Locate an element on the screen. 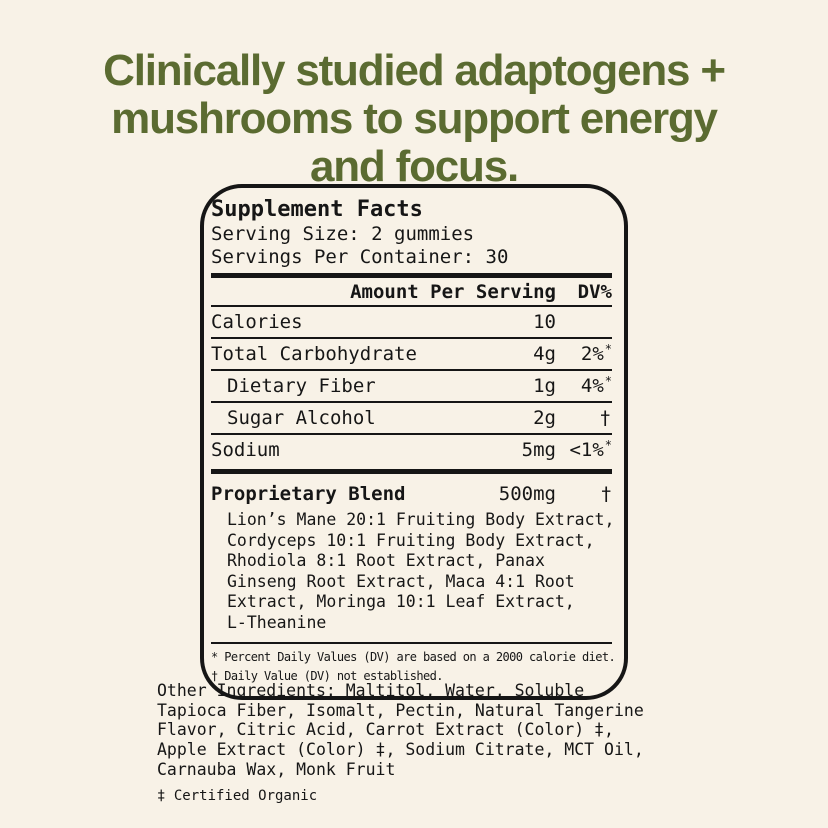  nutrient-row-total-carbohydrate: Total Carbohydrate 4g 2%* is located at coordinates (411, 355).